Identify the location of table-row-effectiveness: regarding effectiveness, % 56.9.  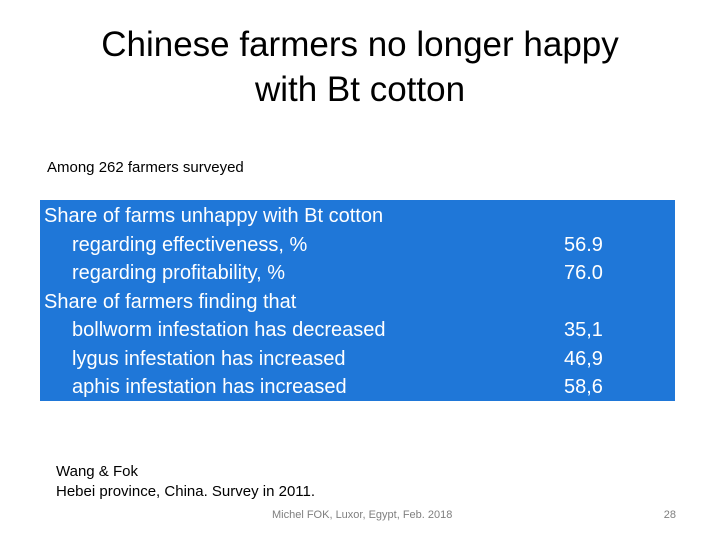
(357, 245).